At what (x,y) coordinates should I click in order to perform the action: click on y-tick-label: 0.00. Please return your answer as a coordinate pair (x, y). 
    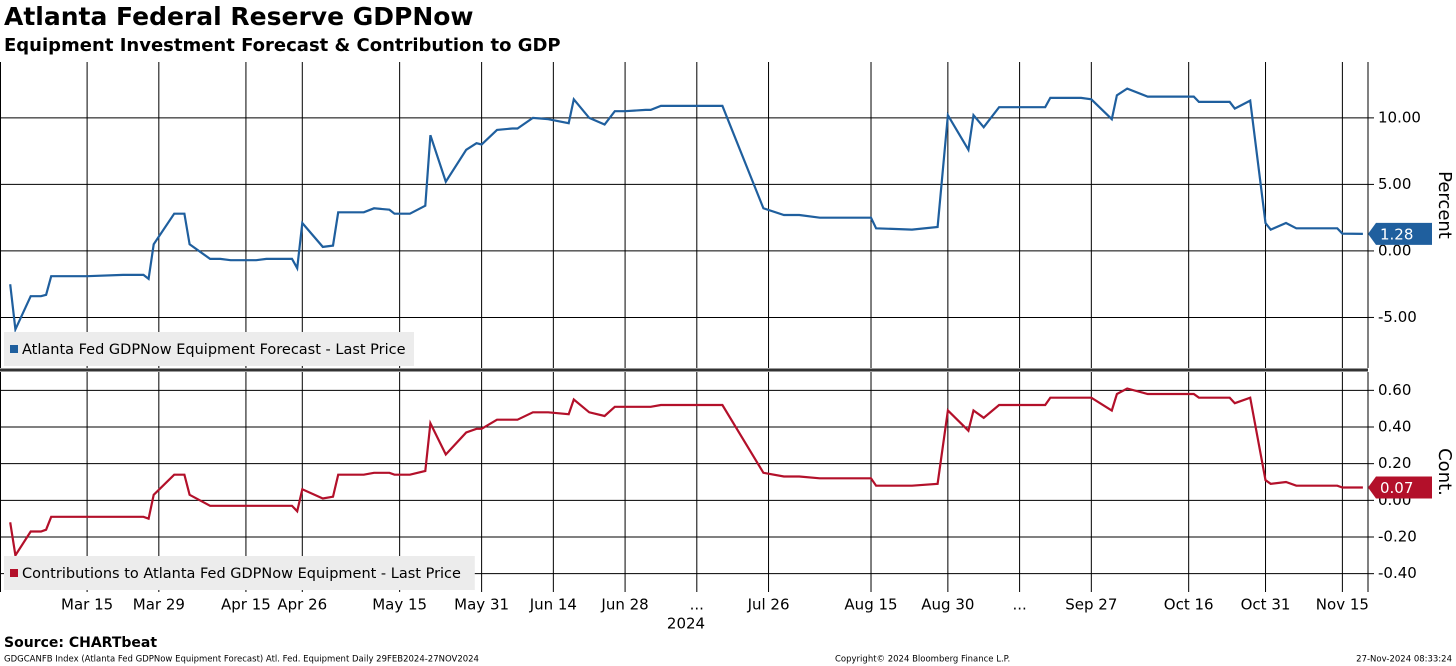
    Looking at the image, I should click on (1394, 250).